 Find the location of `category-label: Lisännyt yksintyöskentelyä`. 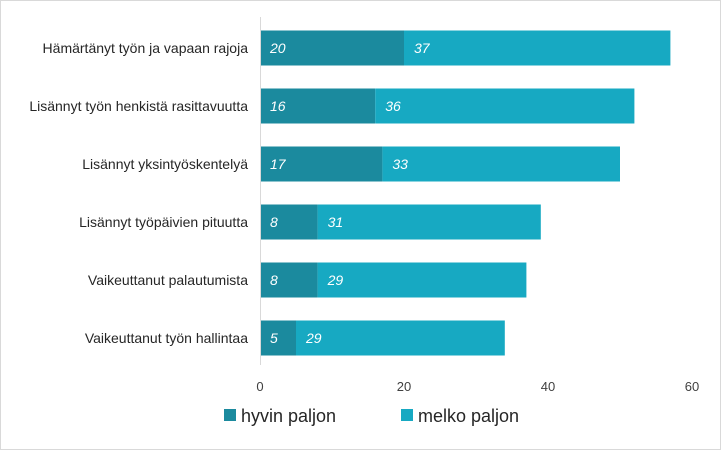

category-label: Lisännyt yksintyöskentelyä is located at coordinates (165, 164).